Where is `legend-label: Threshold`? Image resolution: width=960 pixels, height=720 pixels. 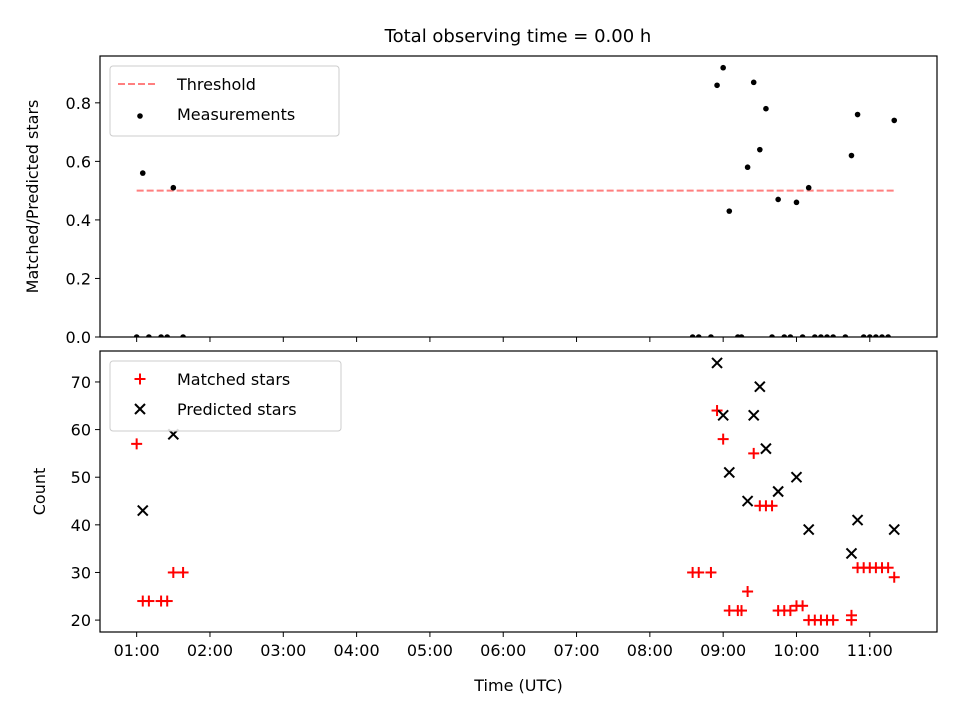
legend-label: Threshold is located at coordinates (216, 84).